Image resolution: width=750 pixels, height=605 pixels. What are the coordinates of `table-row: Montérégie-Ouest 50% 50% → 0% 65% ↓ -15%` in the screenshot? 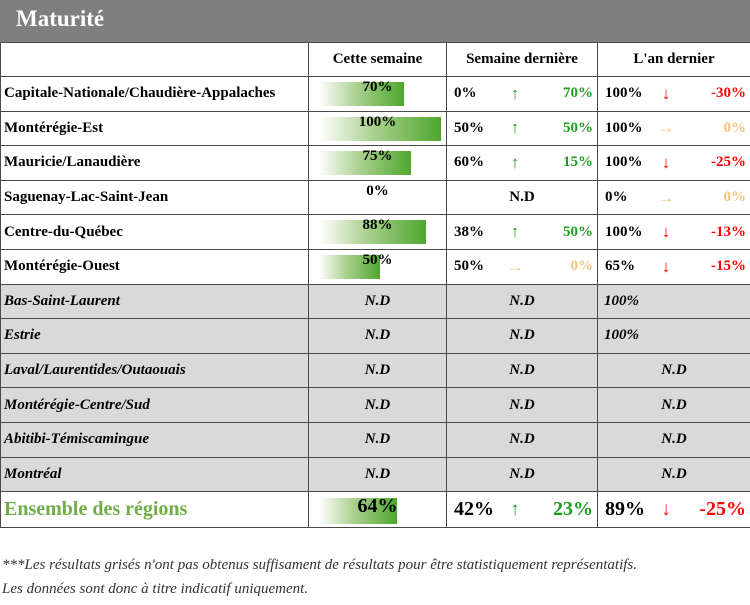 It's located at (375, 266).